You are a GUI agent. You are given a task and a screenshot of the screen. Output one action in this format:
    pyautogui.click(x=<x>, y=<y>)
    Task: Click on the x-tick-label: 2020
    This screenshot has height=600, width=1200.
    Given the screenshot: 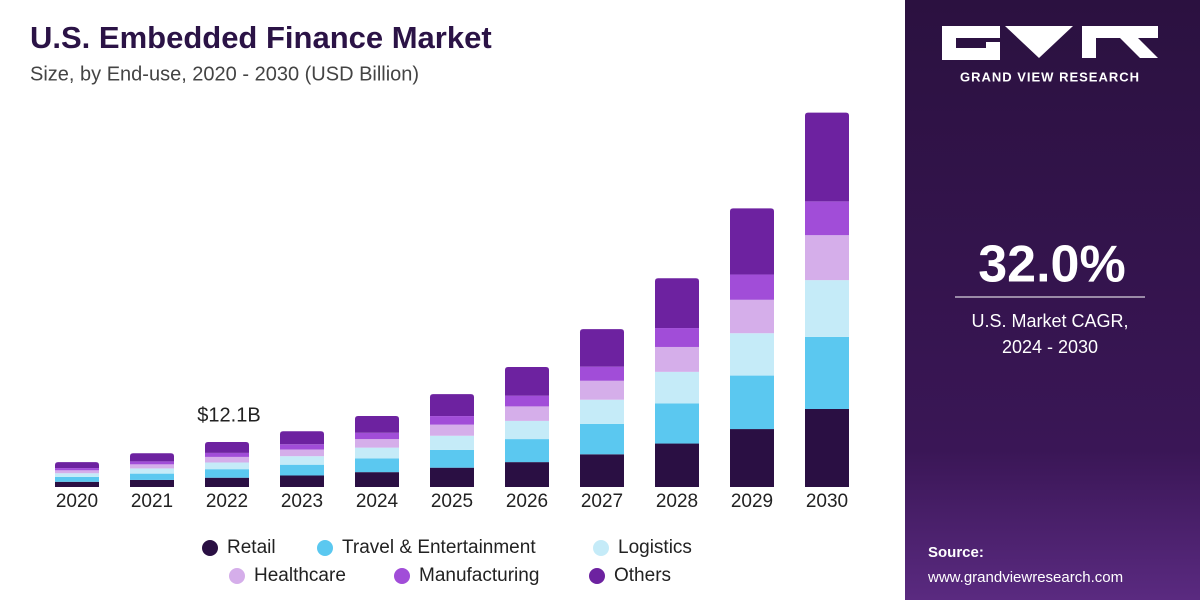 What is the action you would take?
    pyautogui.click(x=77, y=501)
    